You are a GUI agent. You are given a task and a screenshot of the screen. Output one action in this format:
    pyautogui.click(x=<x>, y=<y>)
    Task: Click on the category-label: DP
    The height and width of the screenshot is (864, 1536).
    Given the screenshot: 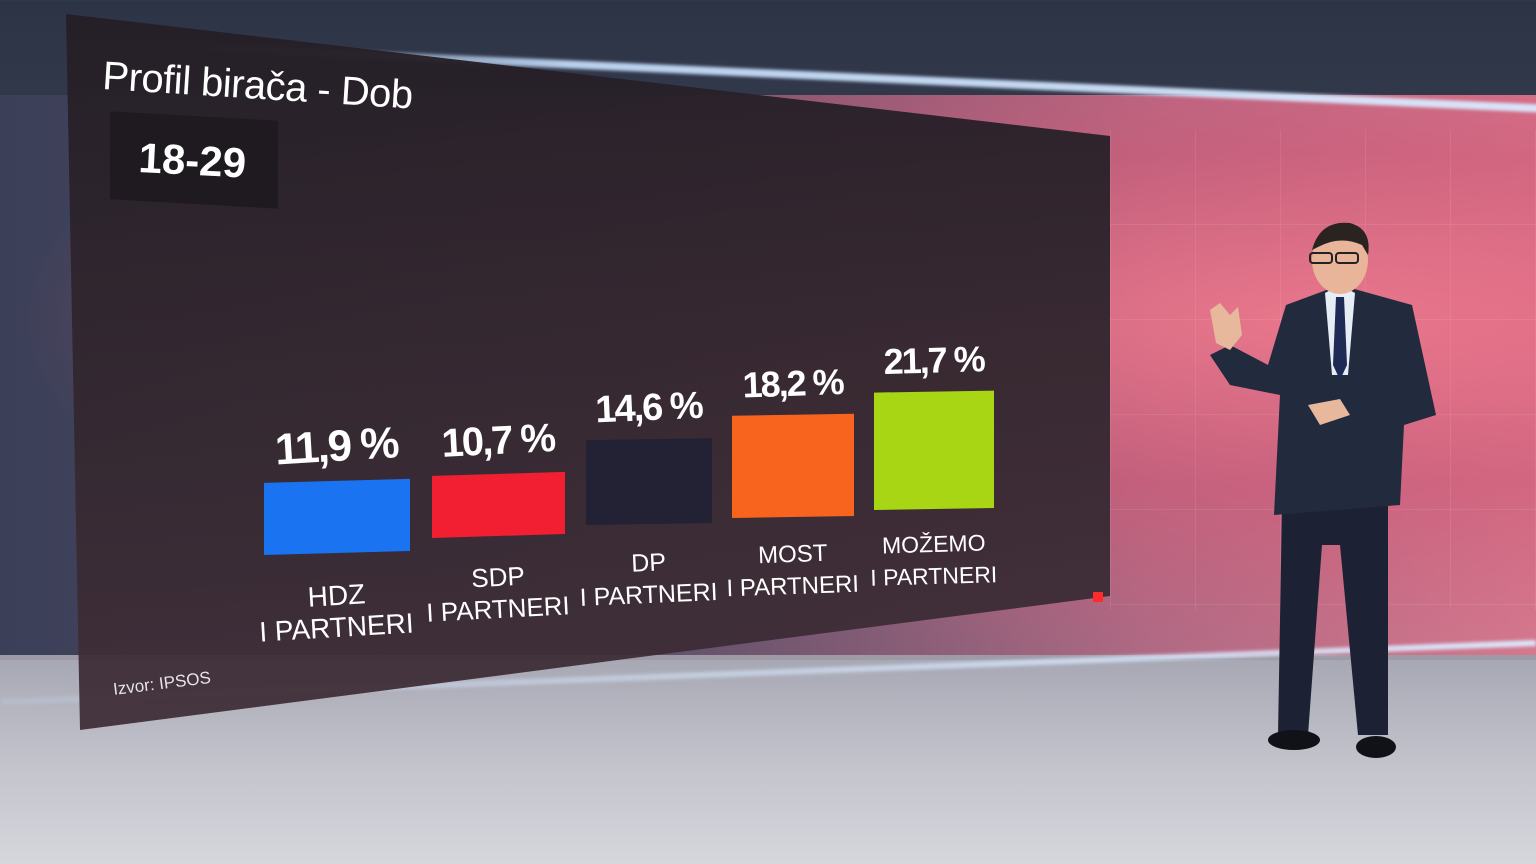 What is the action you would take?
    pyautogui.click(x=649, y=562)
    